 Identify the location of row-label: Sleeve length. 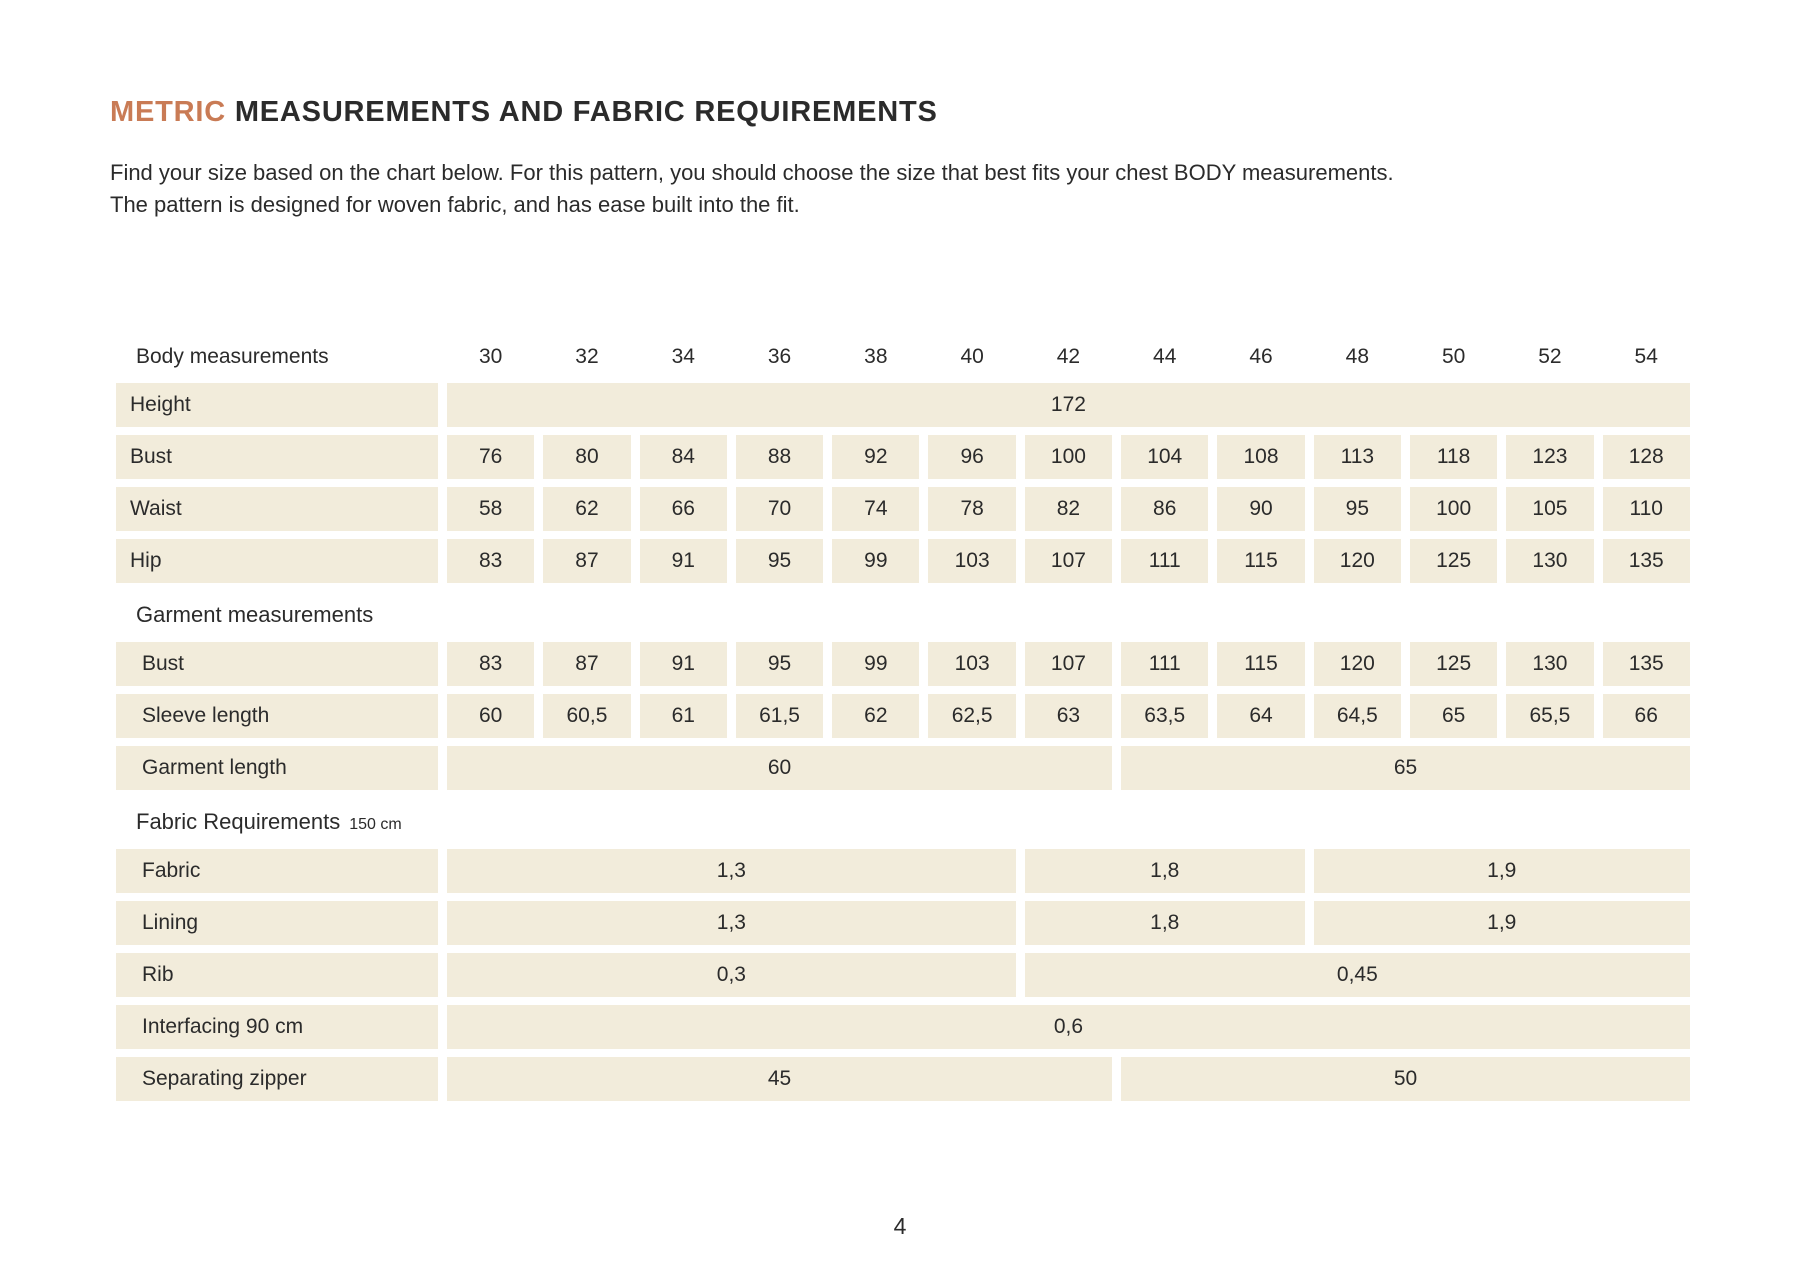
(277, 716).